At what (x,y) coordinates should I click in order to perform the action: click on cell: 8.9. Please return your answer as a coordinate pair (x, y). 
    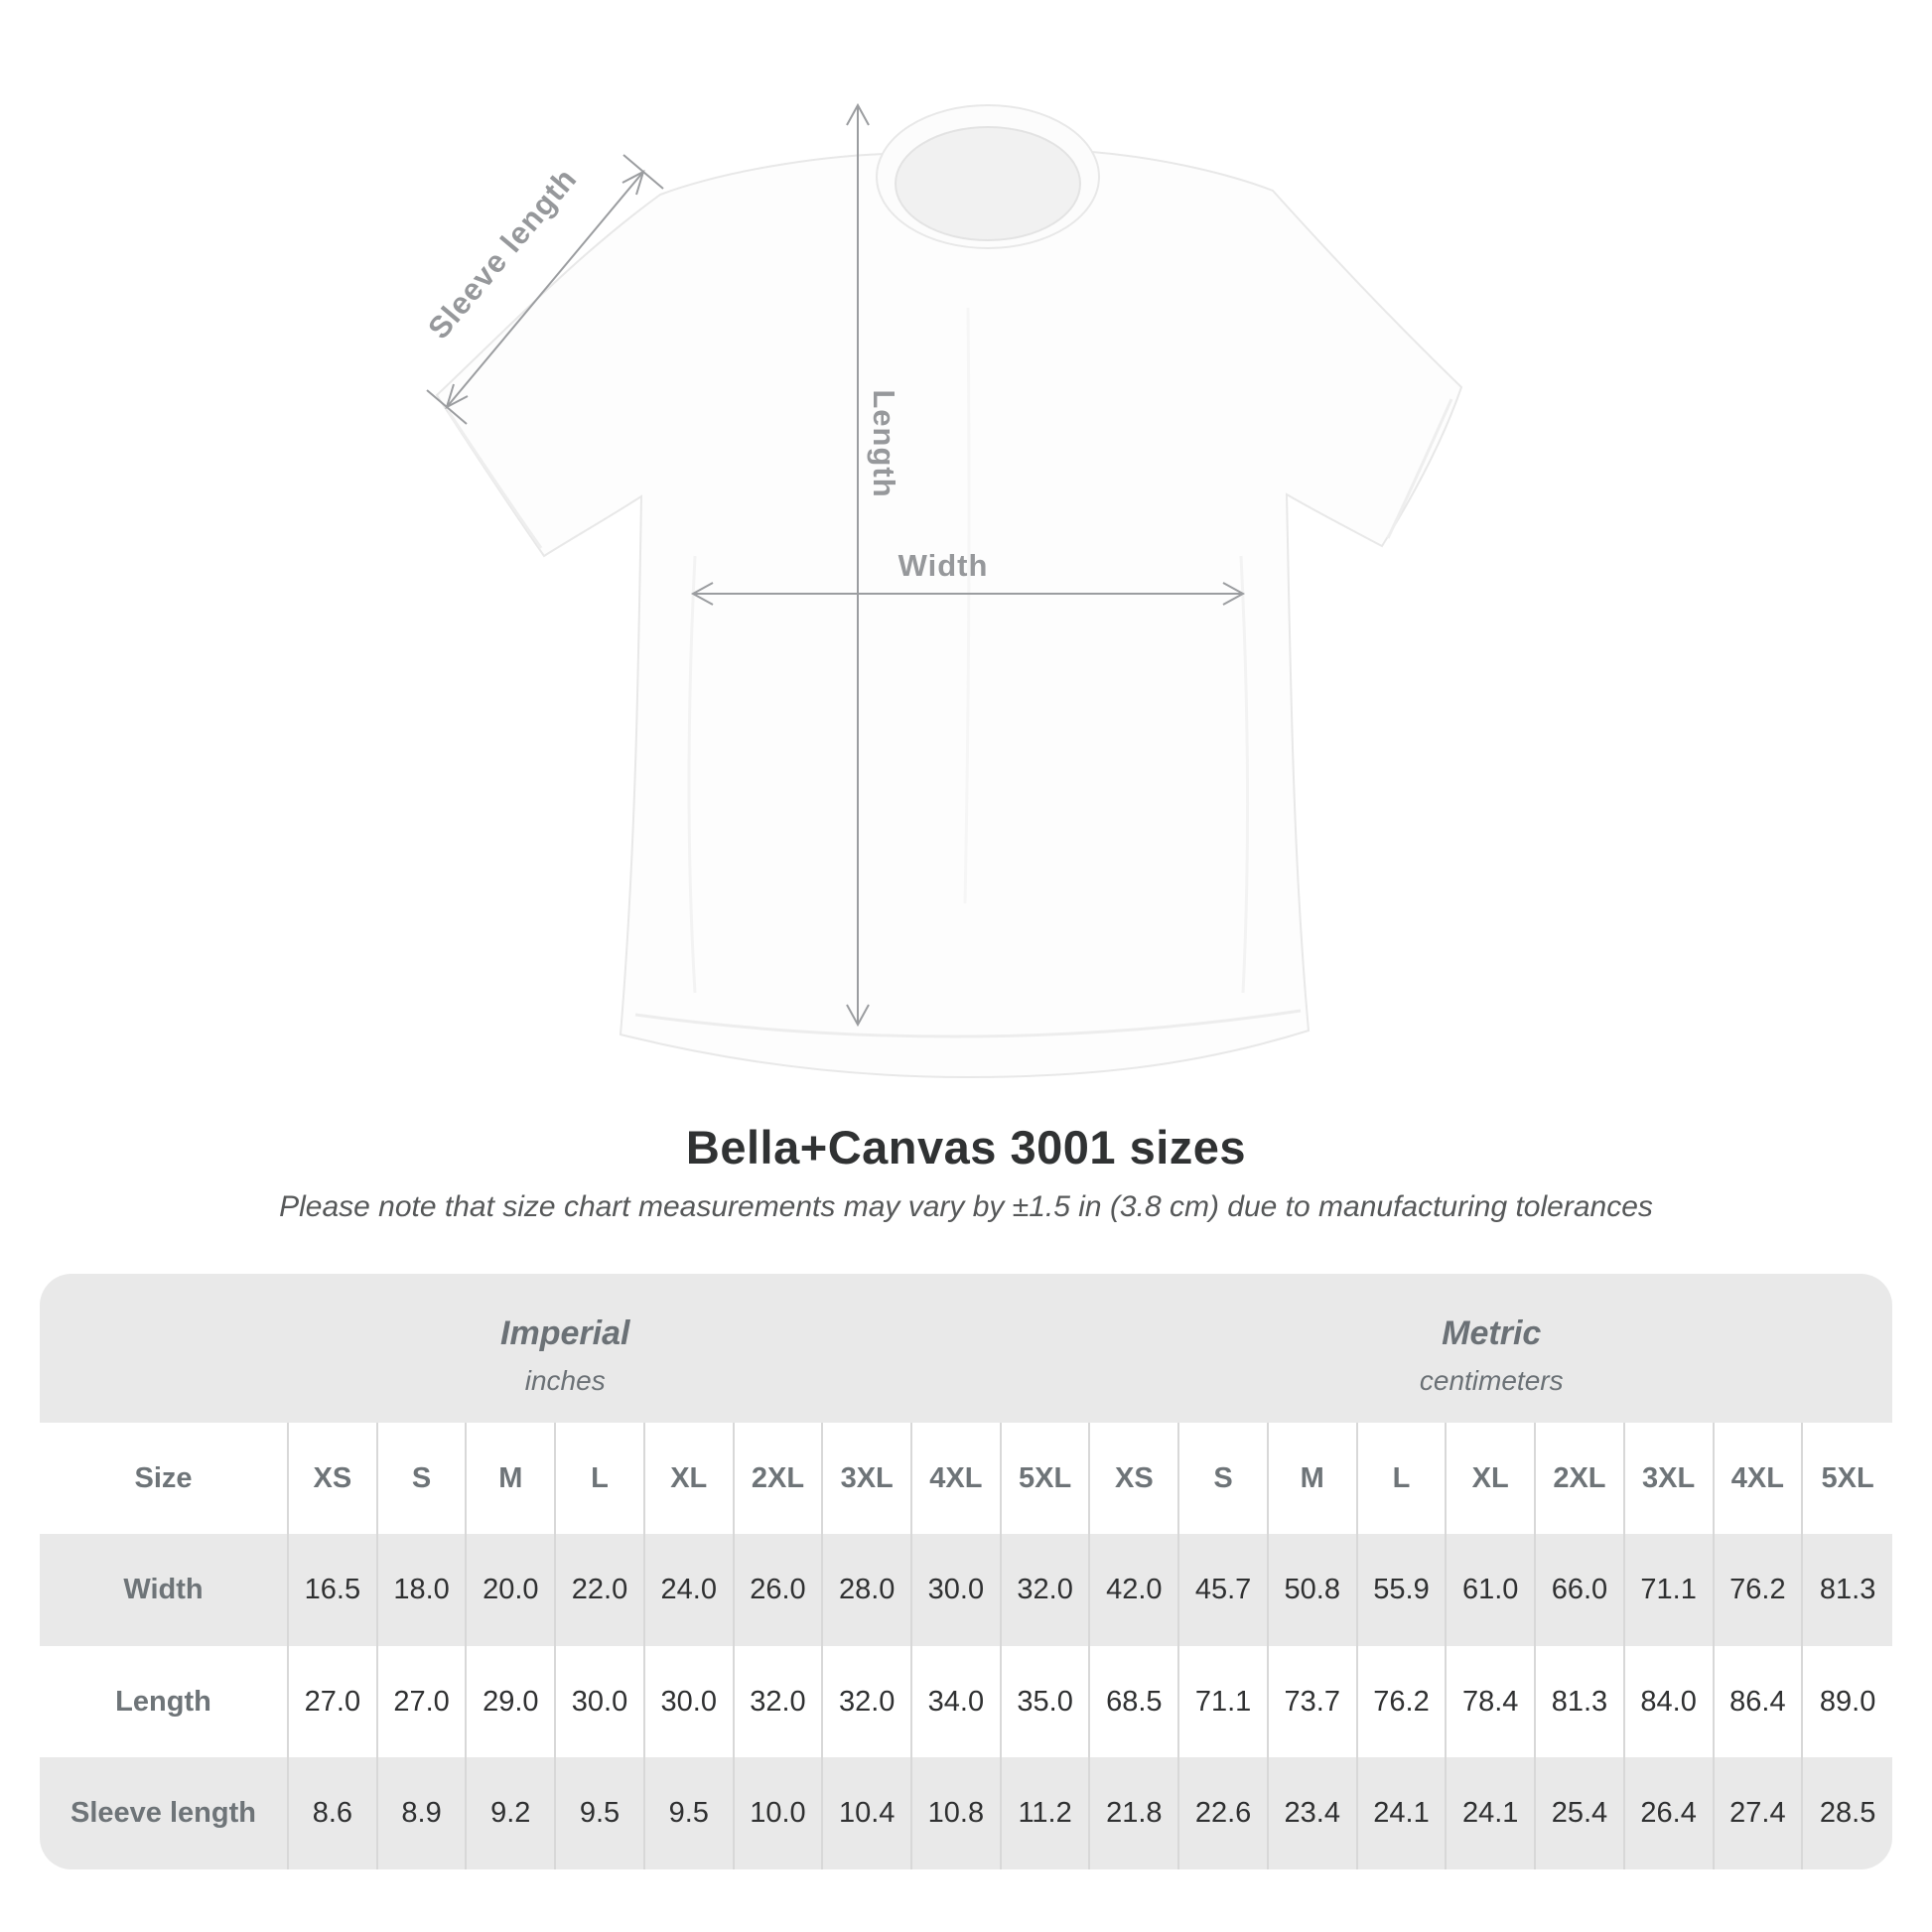
    Looking at the image, I should click on (423, 1813).